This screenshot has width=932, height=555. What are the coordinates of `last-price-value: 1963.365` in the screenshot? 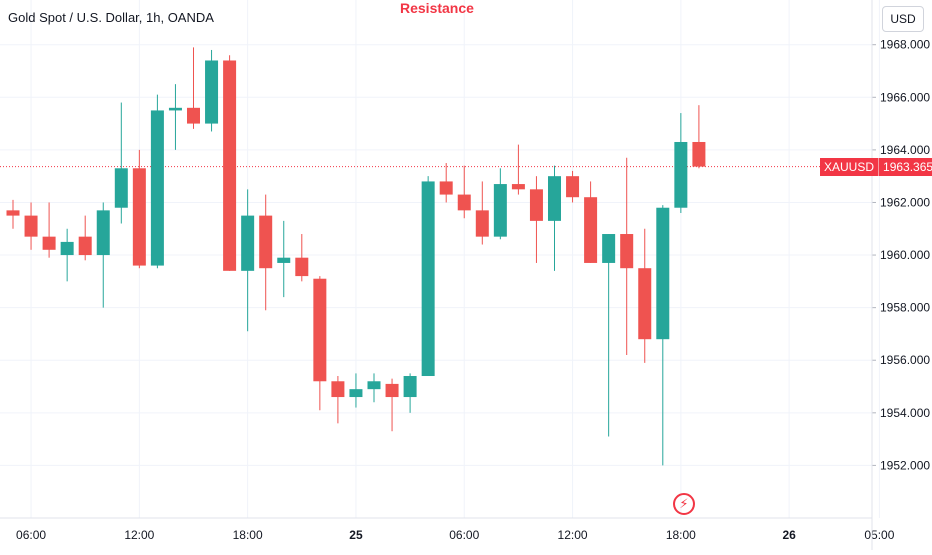 It's located at (905, 166).